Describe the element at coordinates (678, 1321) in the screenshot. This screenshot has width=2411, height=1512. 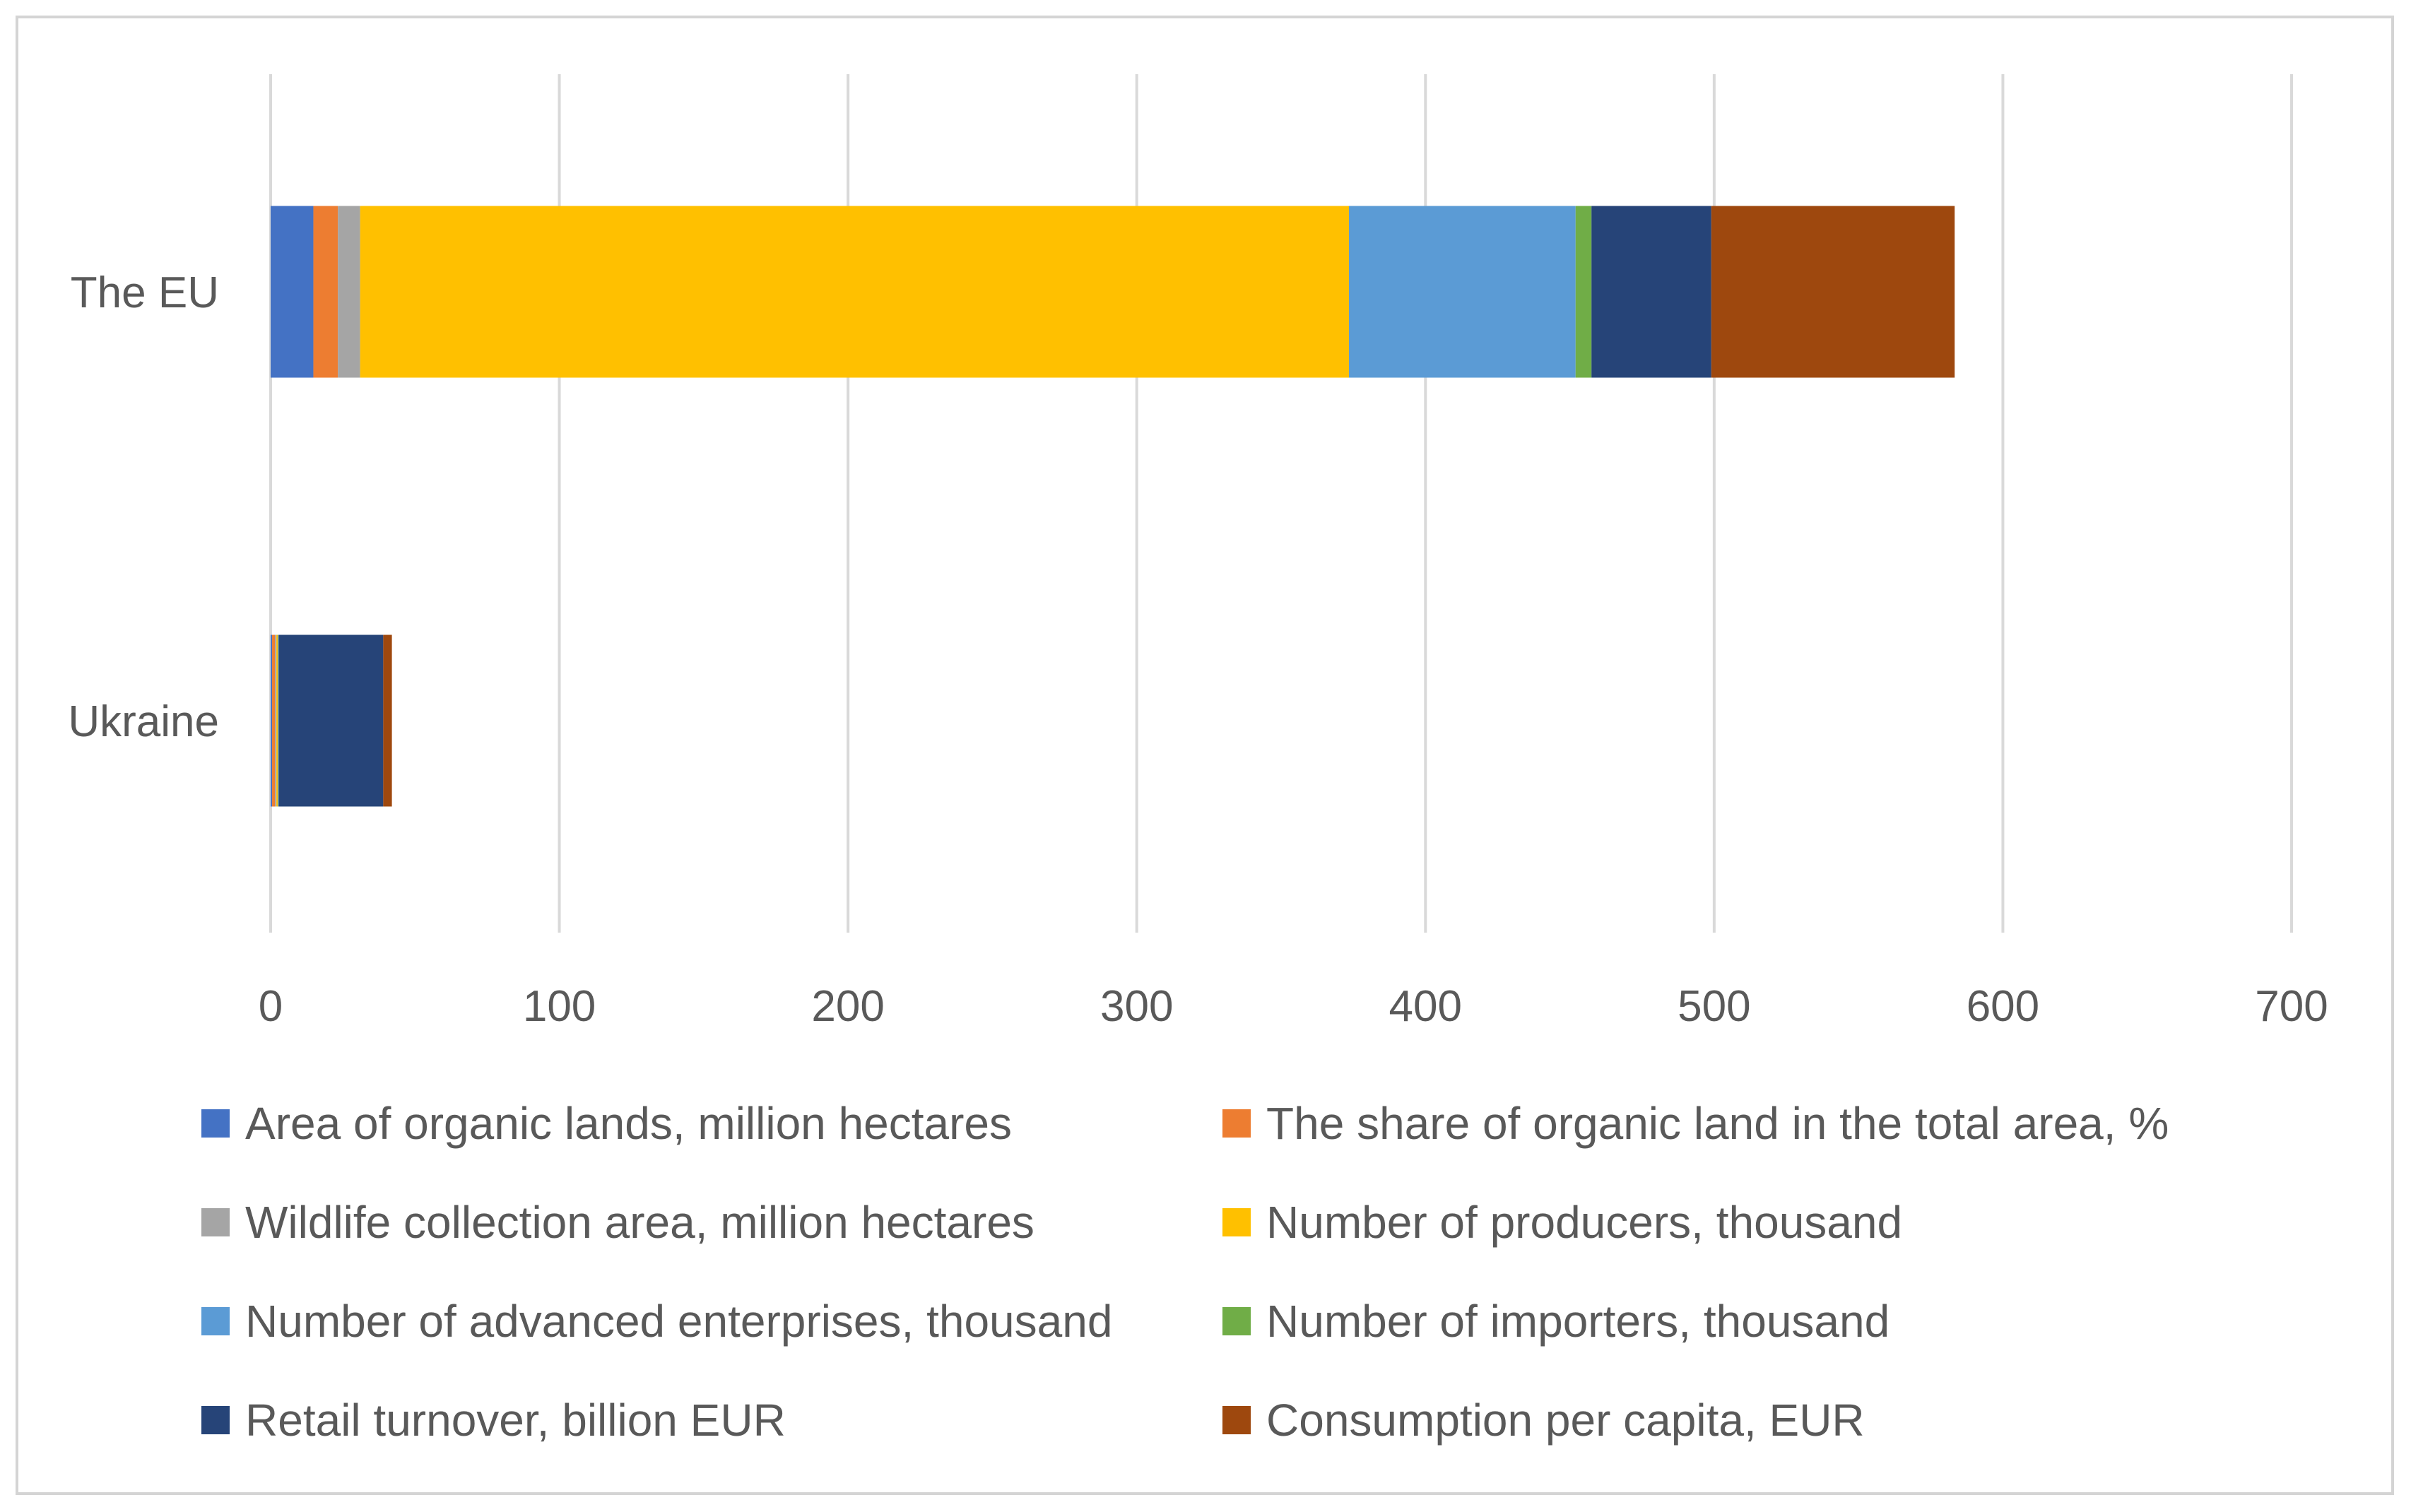
I see `legend-label-4: Number of advanced enterprises, thousand` at that location.